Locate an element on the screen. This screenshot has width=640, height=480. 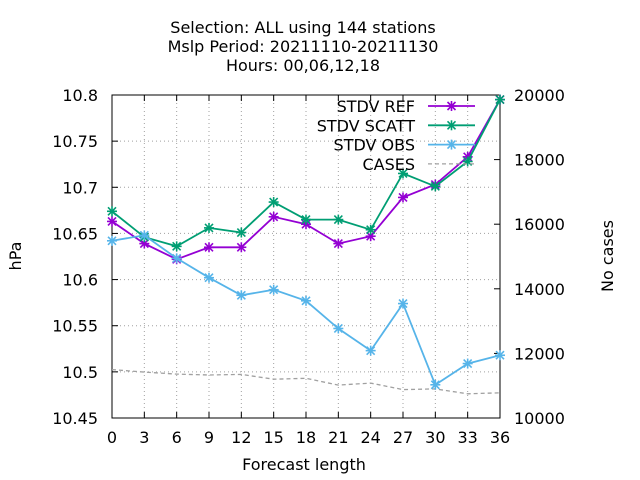
y-tick-label: 10.7 is located at coordinates (80, 187).